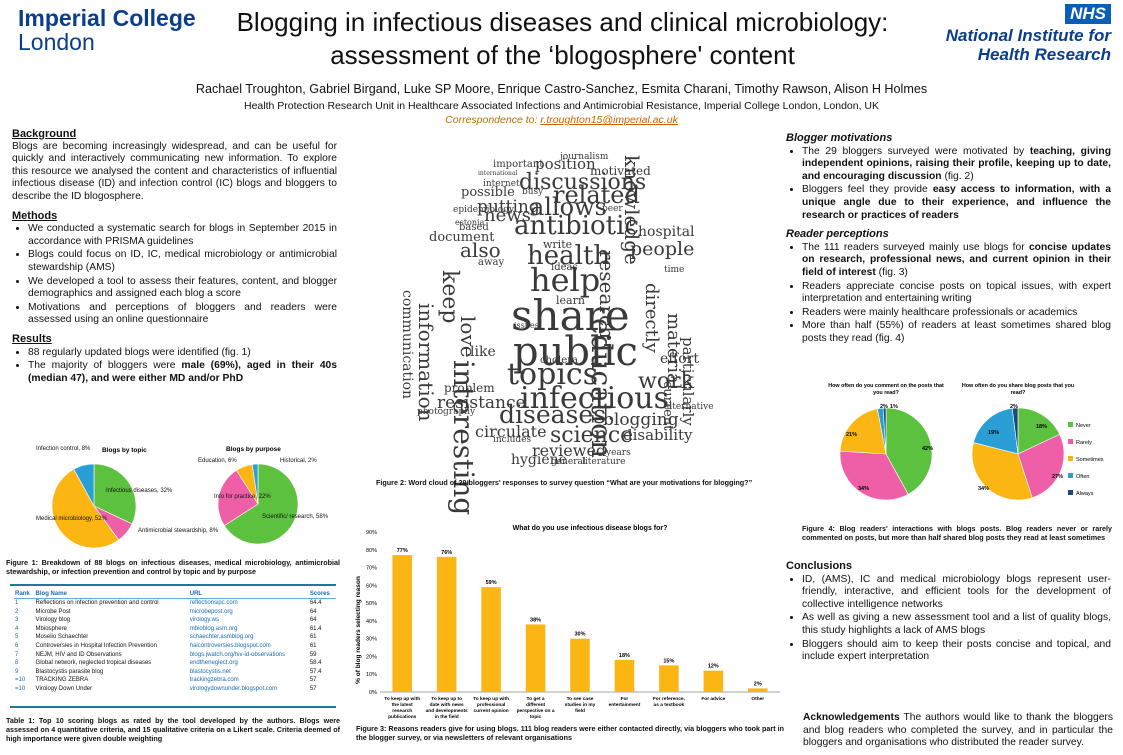 Image resolution: width=1123 pixels, height=755 pixels. Describe the element at coordinates (498, 173) in the screenshot. I see `word-cloud-word: international` at that location.